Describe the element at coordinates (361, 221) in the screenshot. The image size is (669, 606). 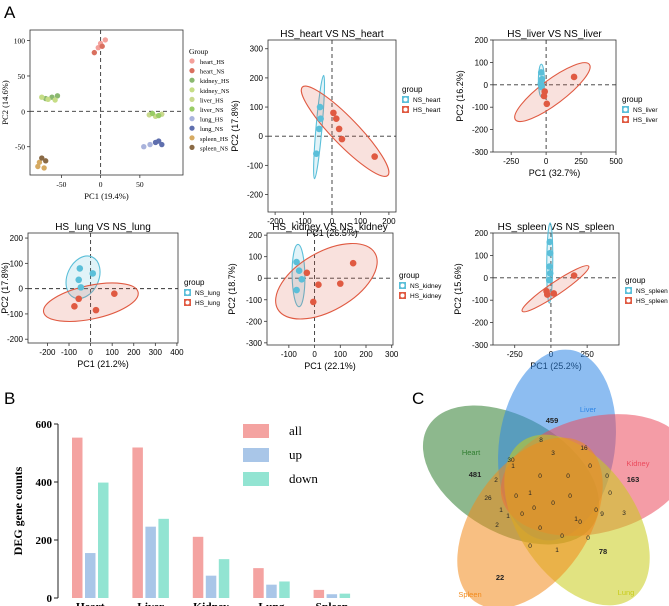
I see `x-tick-label: 100` at that location.